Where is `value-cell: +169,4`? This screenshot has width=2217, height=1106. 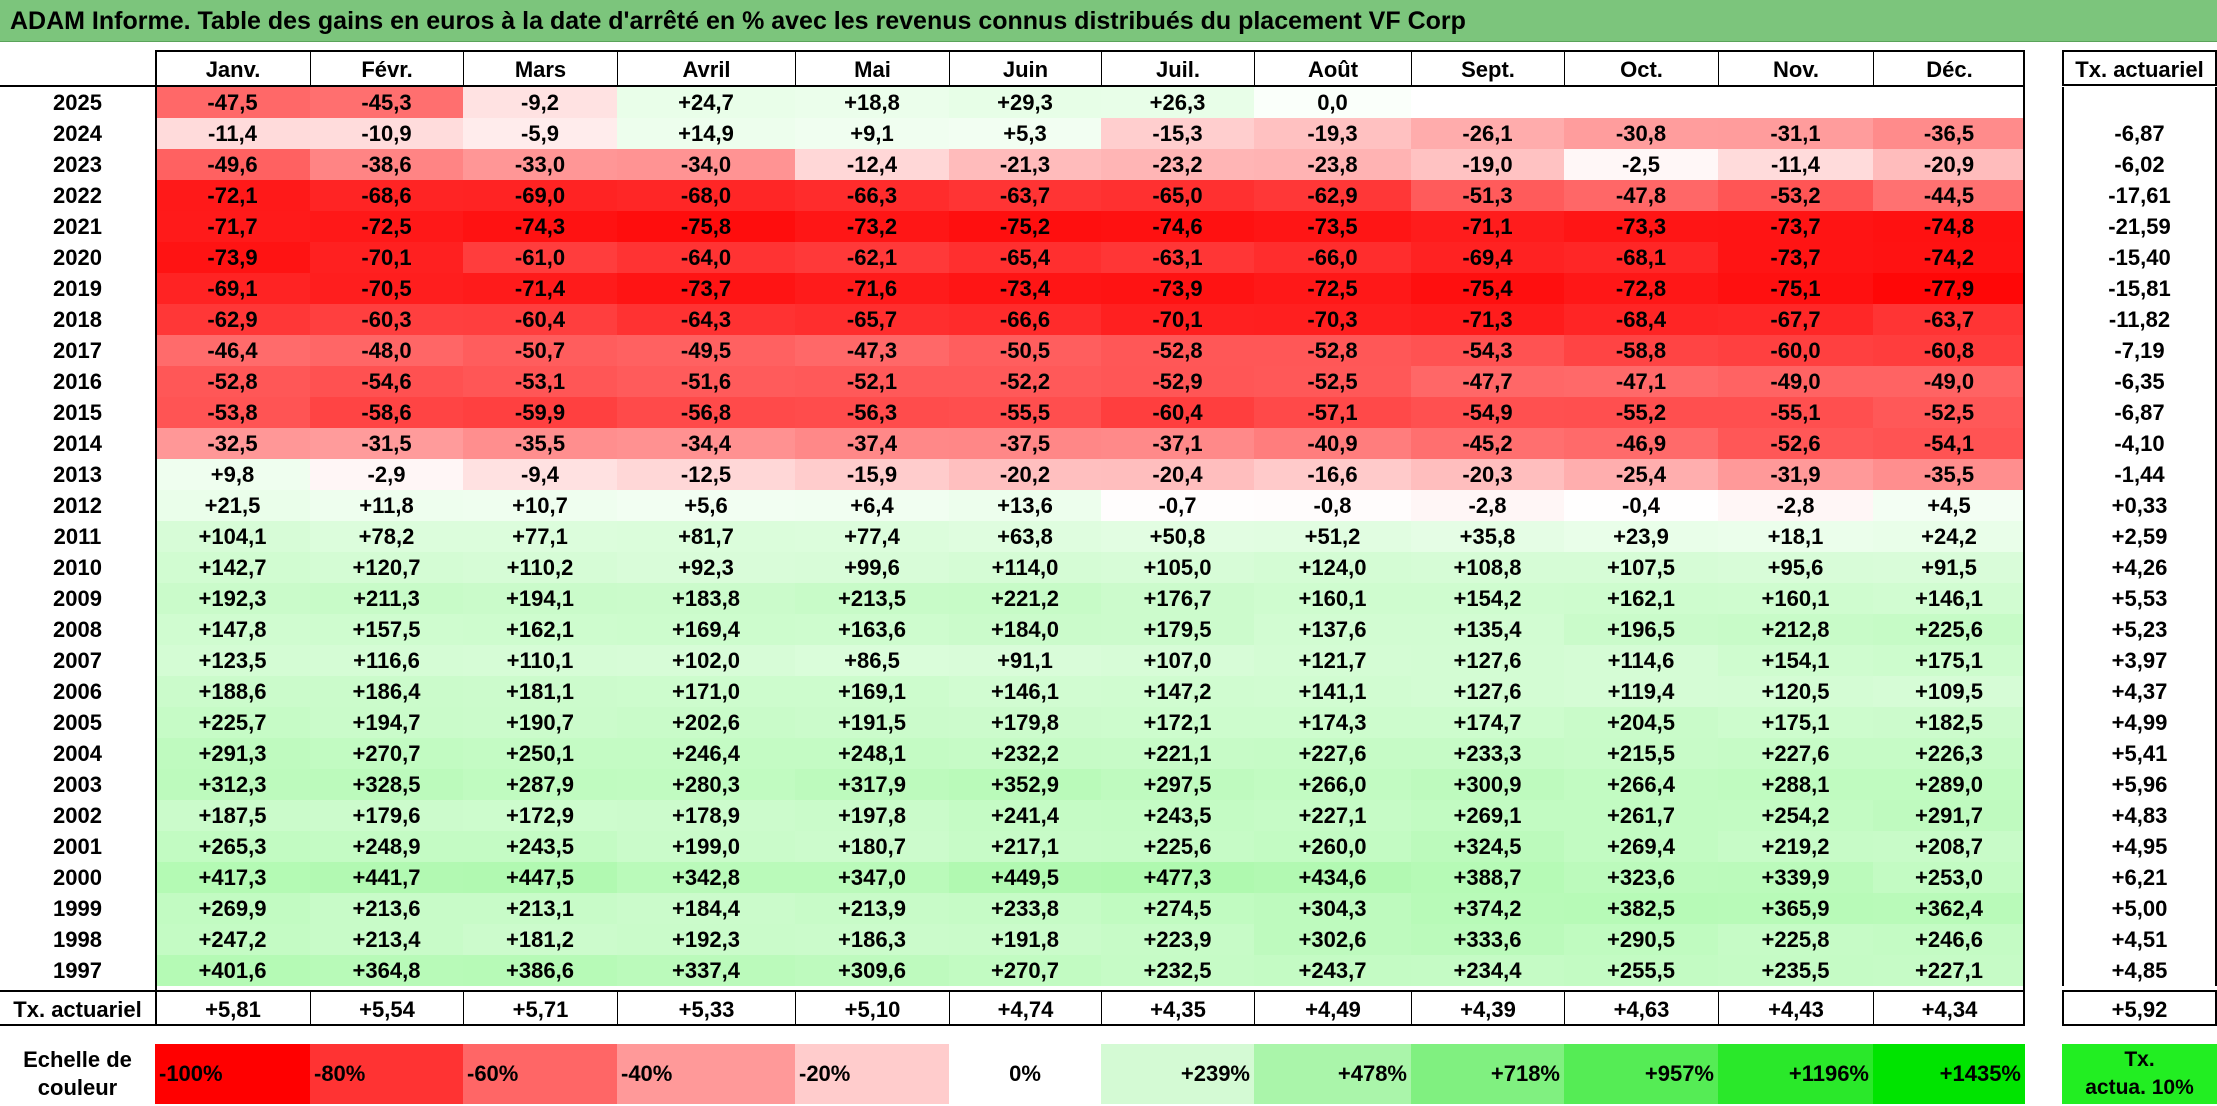
value-cell: +169,4 is located at coordinates (706, 629).